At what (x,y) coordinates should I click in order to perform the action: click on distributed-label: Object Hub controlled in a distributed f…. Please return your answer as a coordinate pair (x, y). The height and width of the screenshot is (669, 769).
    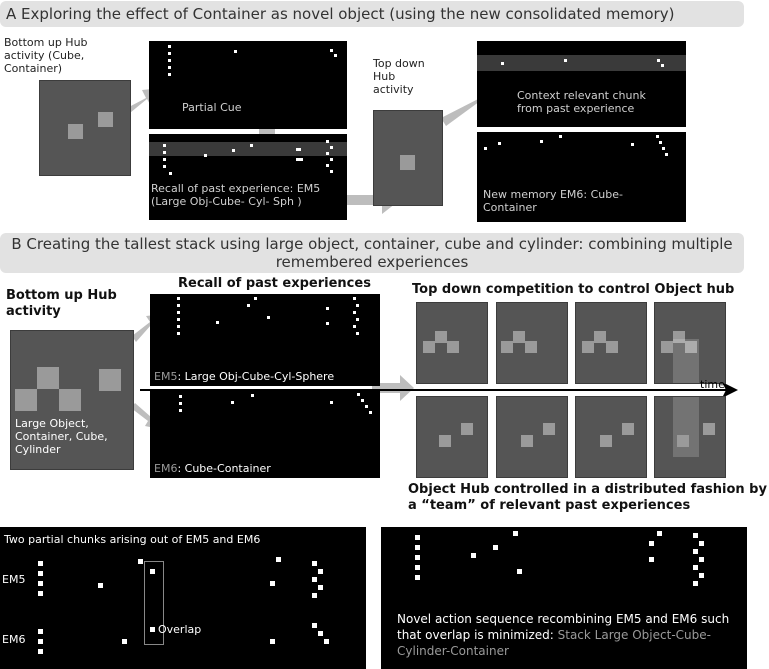
    Looking at the image, I should click on (587, 497).